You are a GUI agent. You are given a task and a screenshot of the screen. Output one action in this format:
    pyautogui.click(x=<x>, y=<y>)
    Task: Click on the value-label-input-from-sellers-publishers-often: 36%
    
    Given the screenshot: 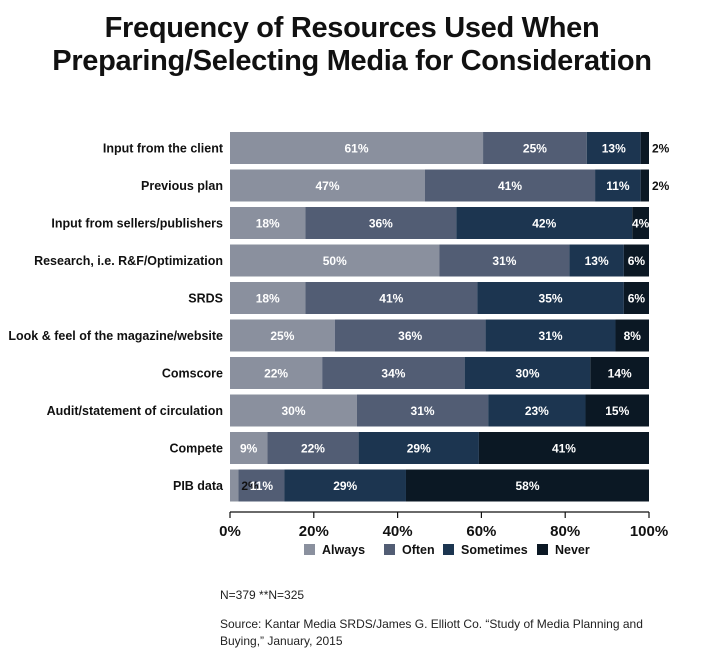 What is the action you would take?
    pyautogui.click(x=381, y=224)
    